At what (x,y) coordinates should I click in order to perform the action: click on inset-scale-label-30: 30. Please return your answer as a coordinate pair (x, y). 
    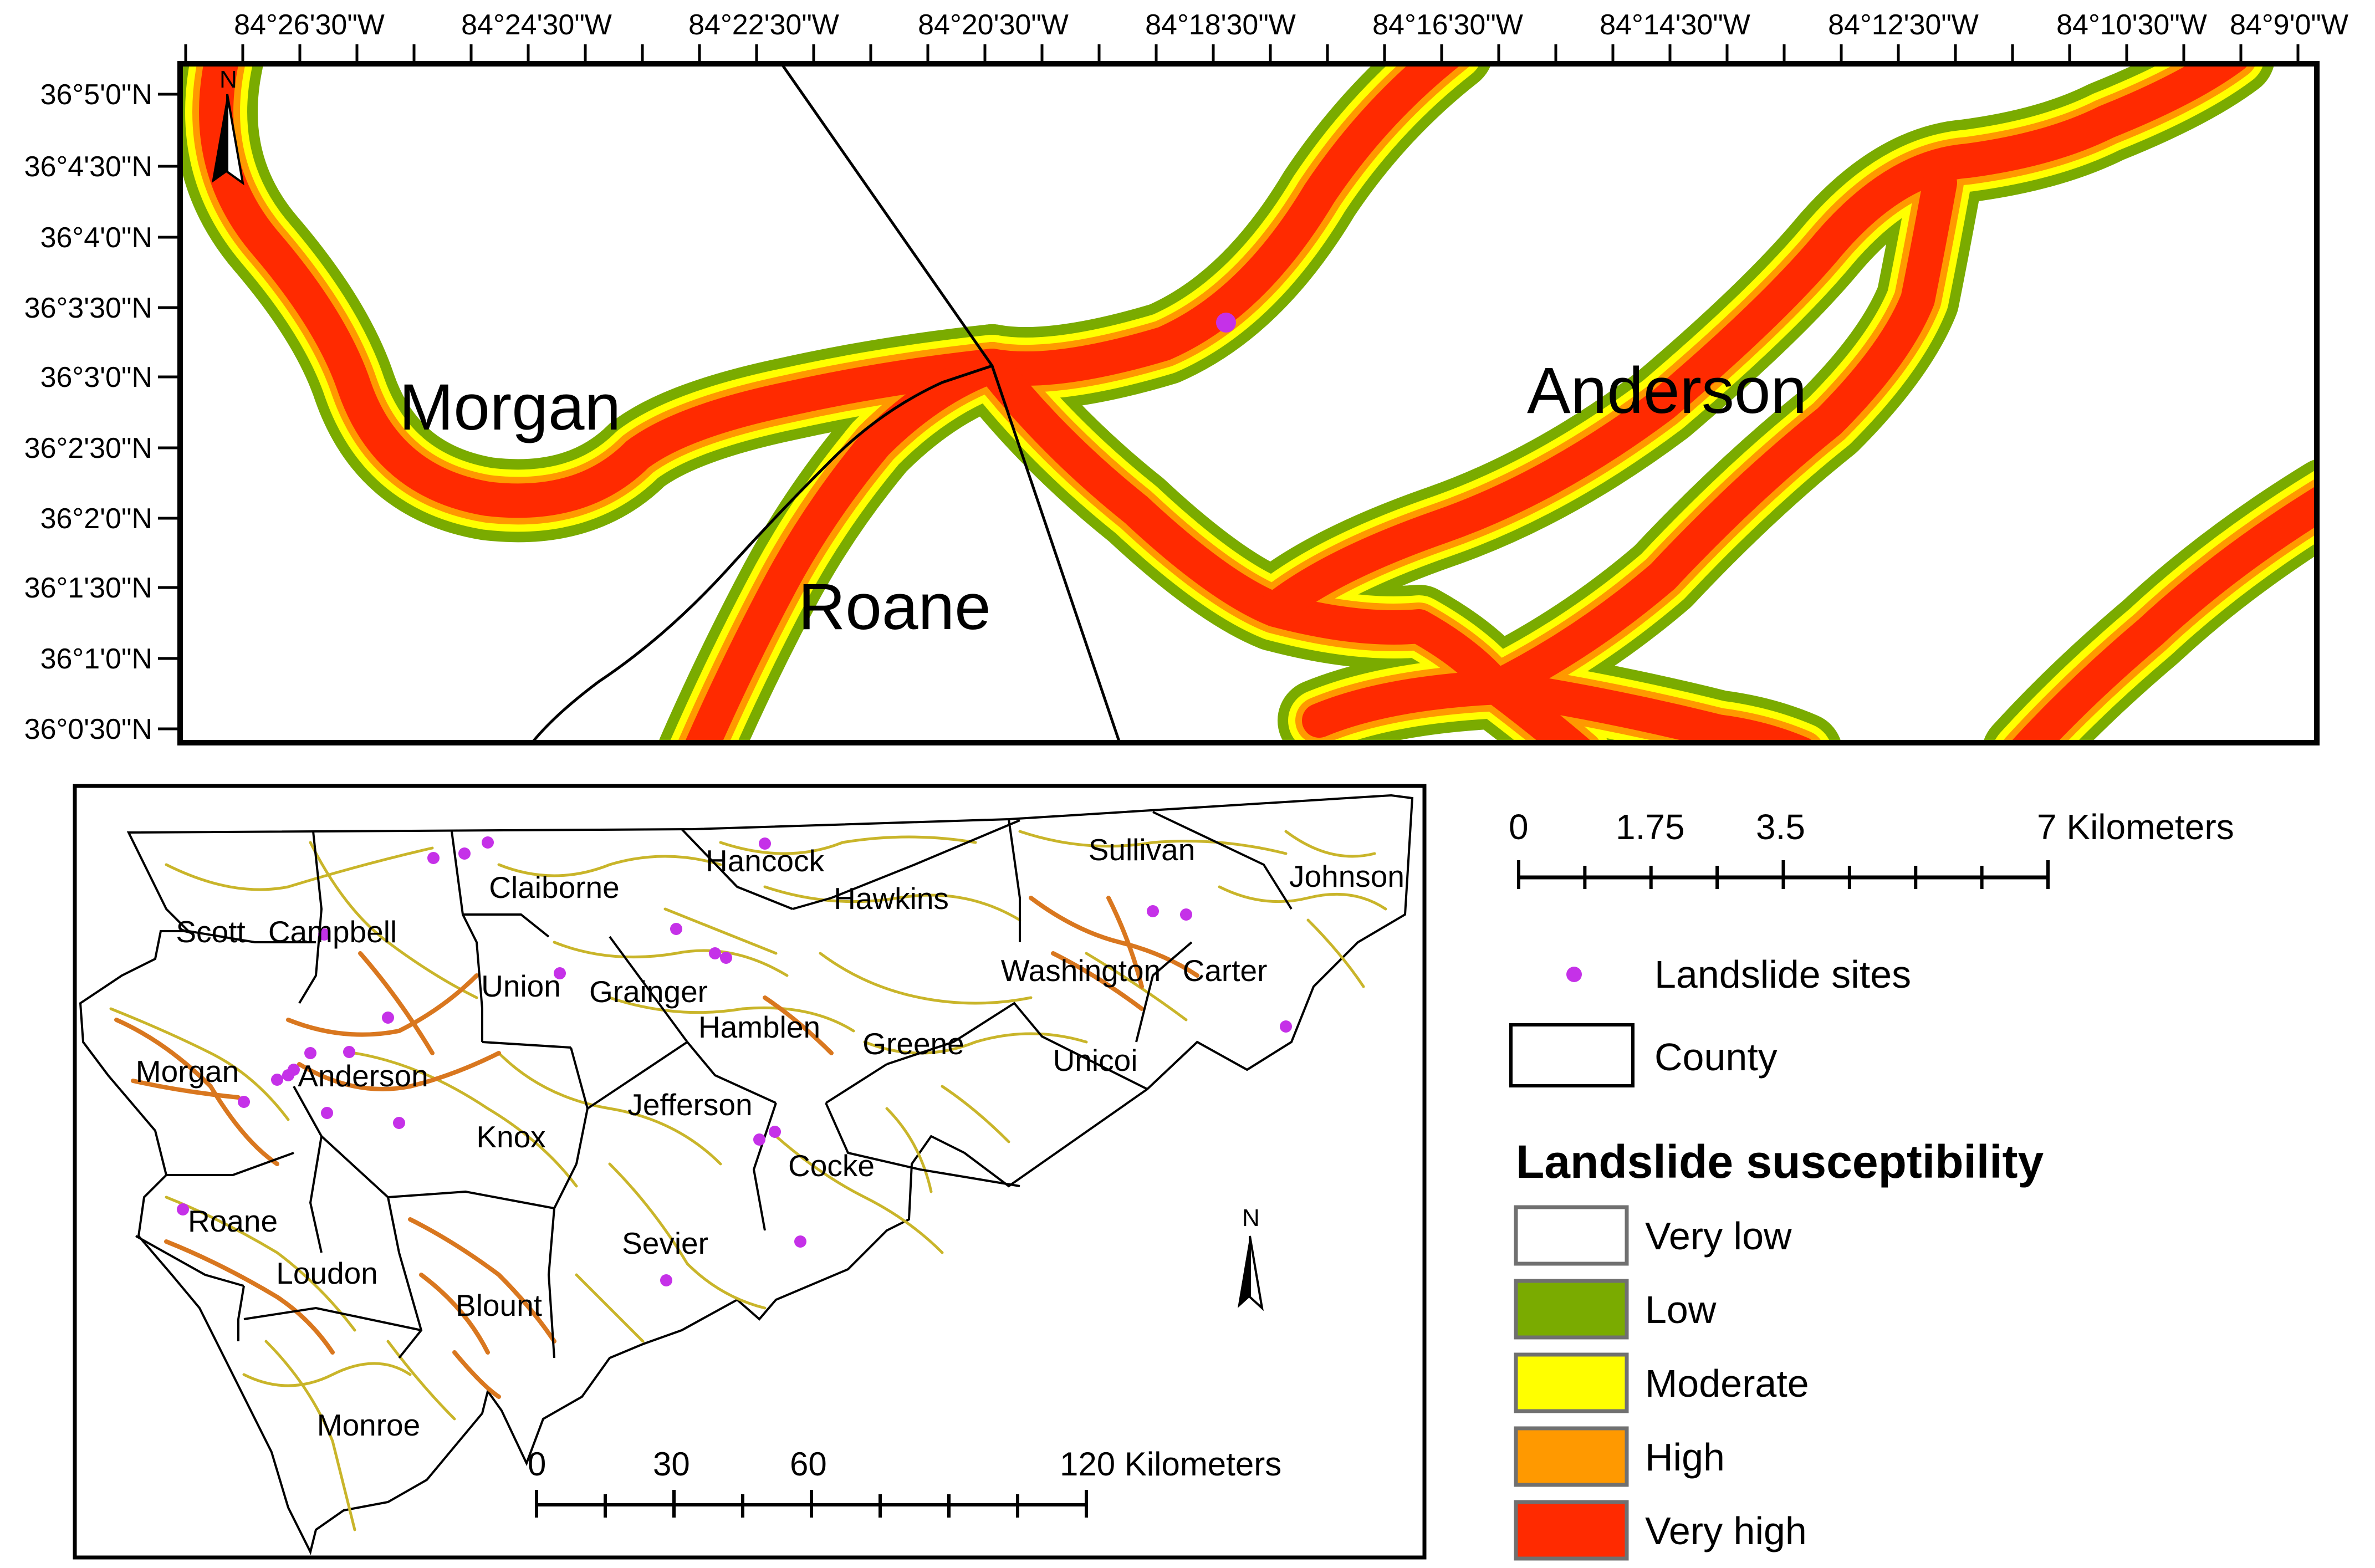
    Looking at the image, I should click on (671, 1465).